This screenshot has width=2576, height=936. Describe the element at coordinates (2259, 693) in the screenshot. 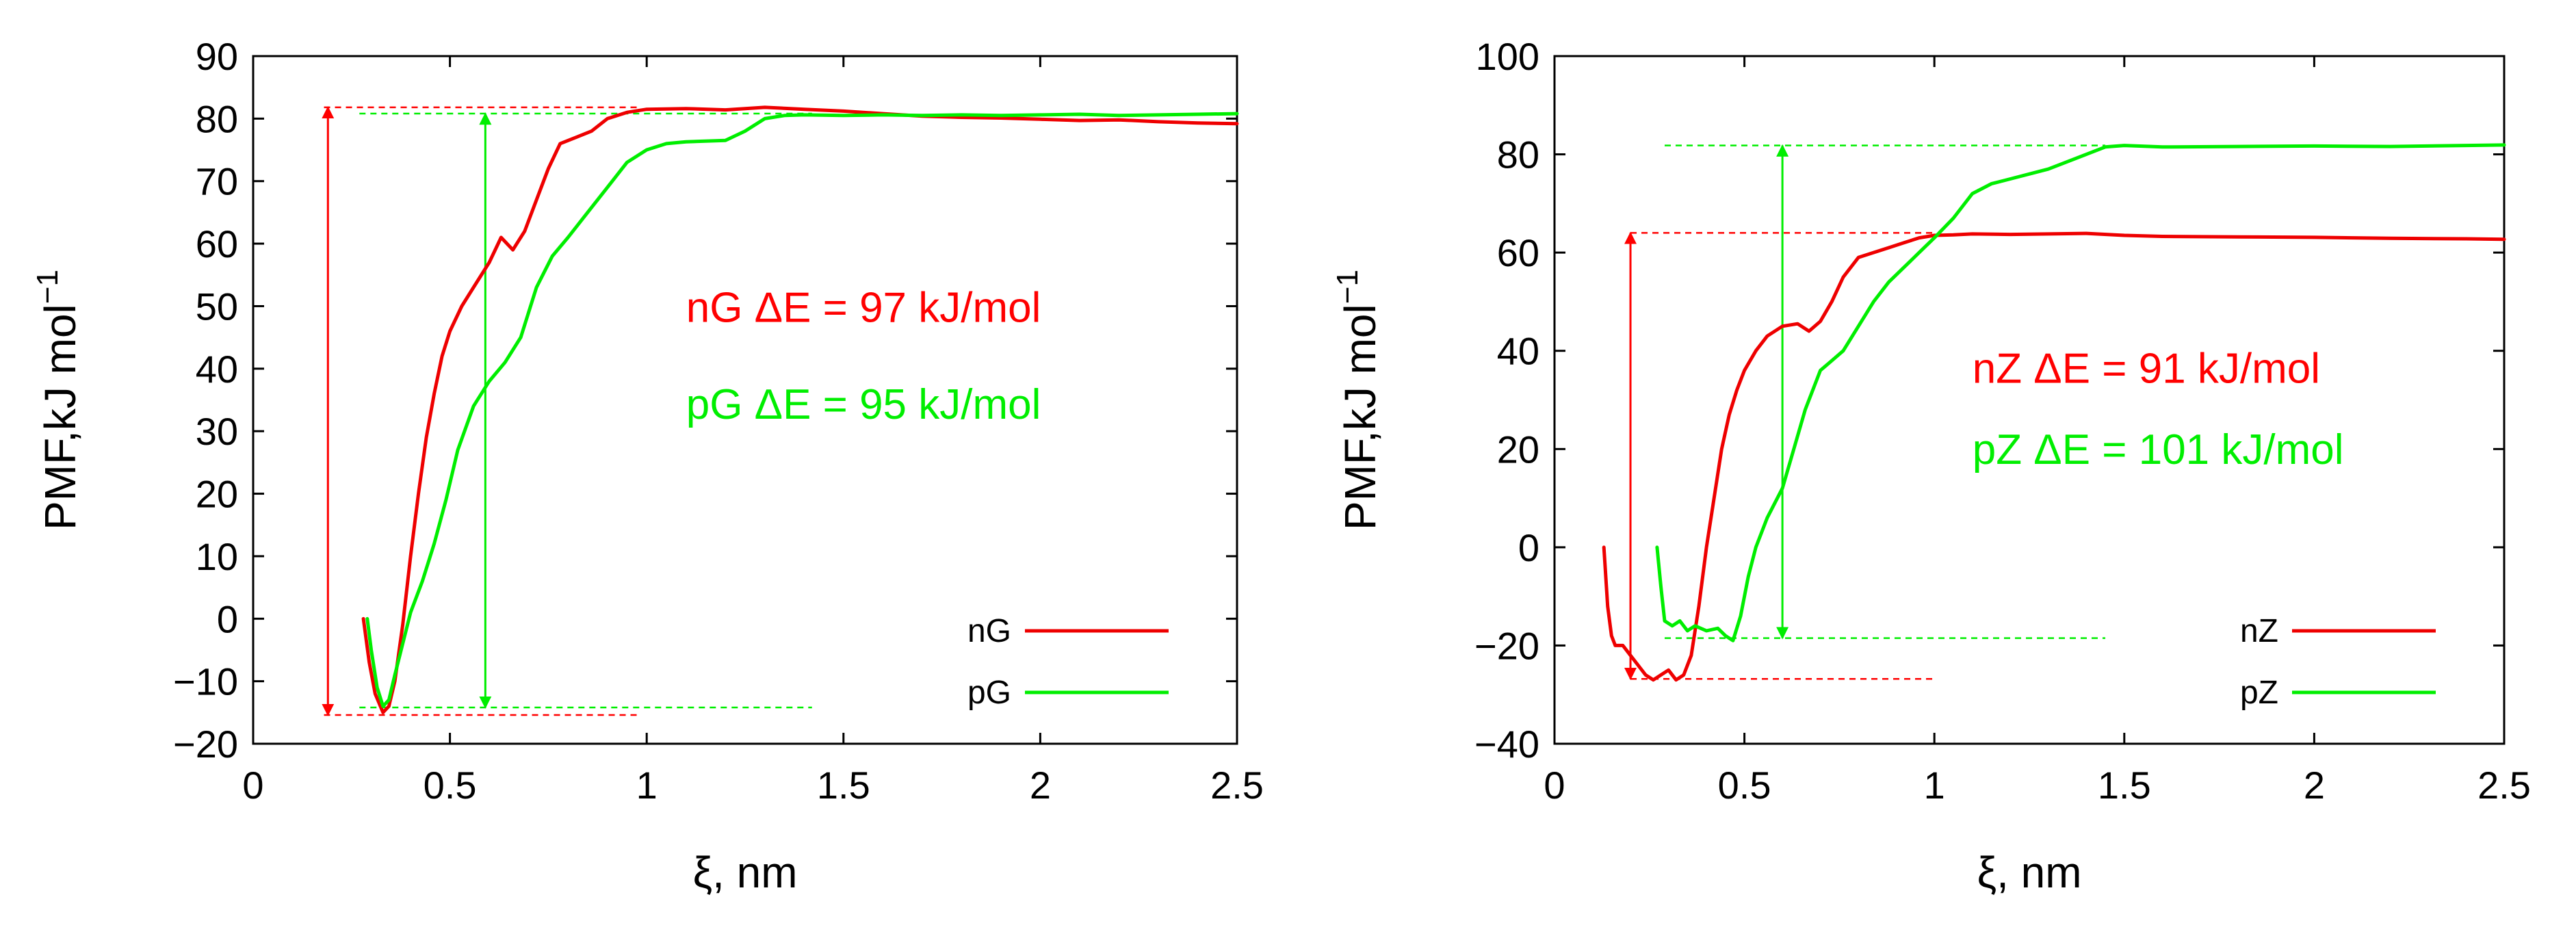

I see `legend-label-pZ: pZ` at that location.